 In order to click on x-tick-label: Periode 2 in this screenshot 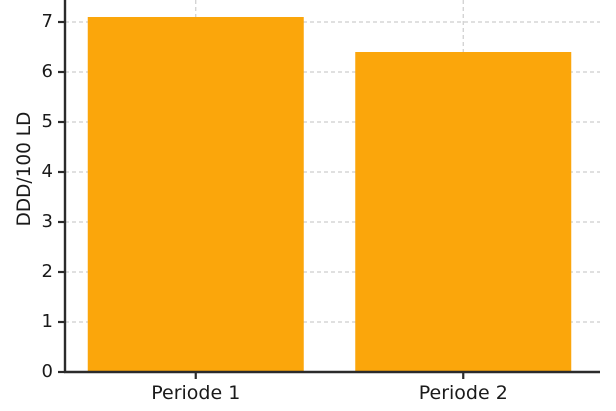, I will do `click(463, 393)`.